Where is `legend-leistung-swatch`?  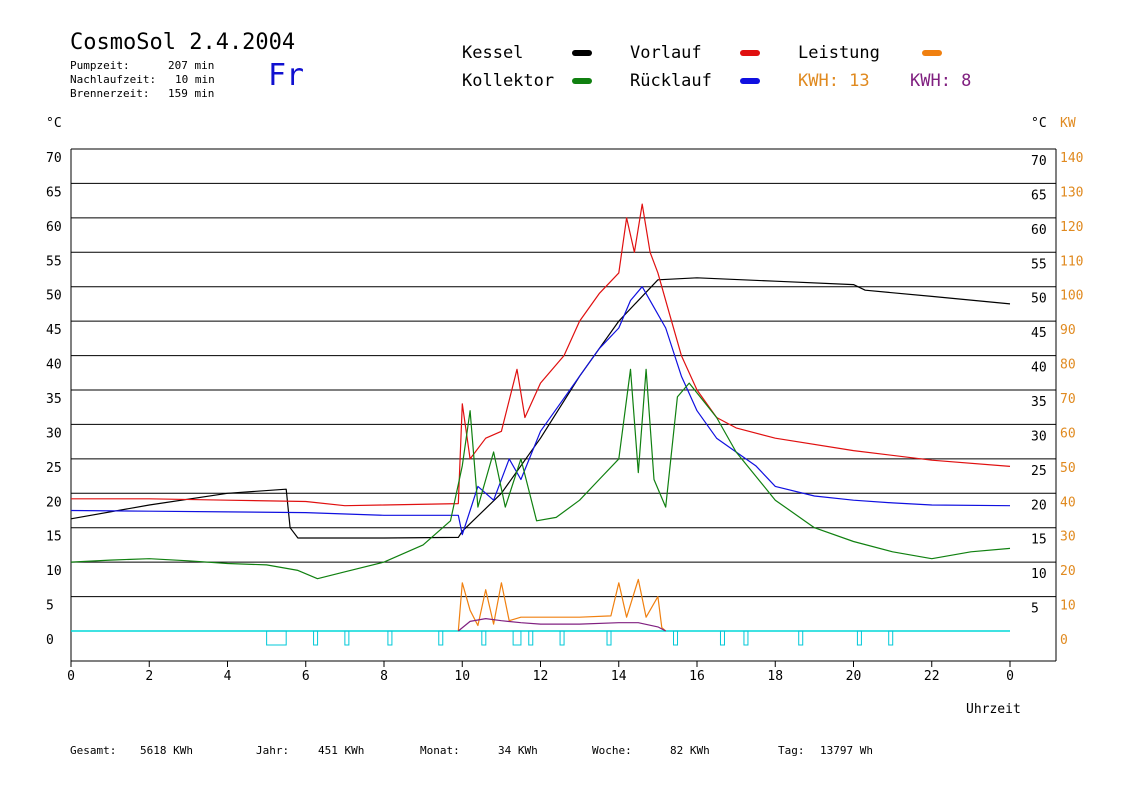
legend-leistung-swatch is located at coordinates (932, 53).